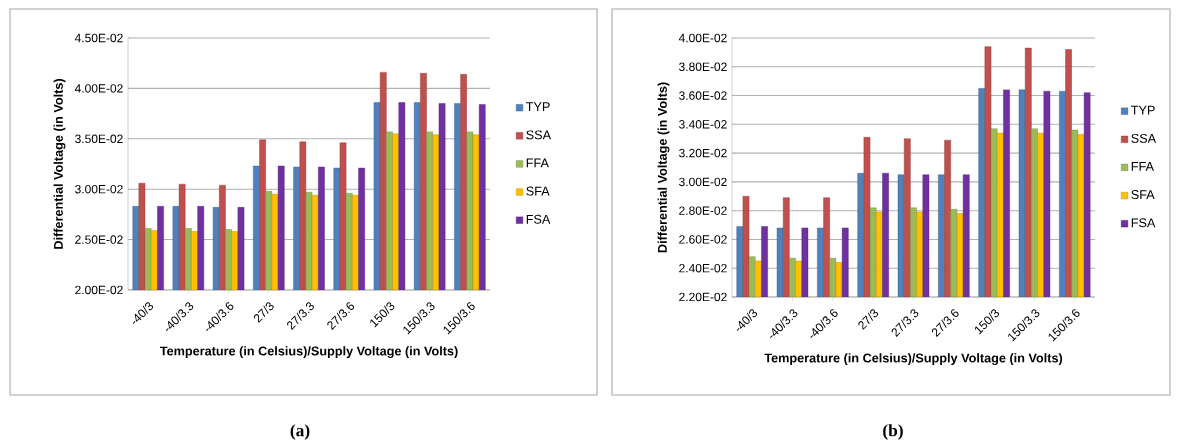  I want to click on y-tick-label: 2.20E-02, so click(703, 297).